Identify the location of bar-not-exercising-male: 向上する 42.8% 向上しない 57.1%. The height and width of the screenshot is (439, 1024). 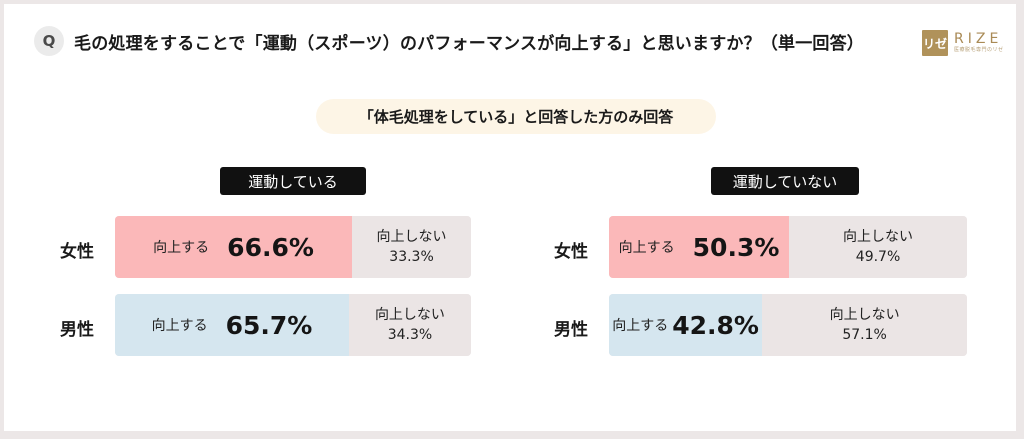
(788, 325).